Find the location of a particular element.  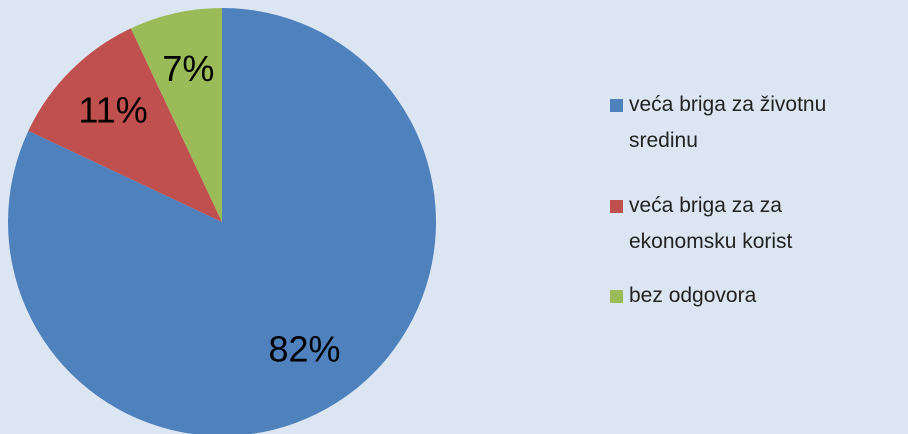

legend-item: veća briga za životnu sredinu is located at coordinates (755, 123).